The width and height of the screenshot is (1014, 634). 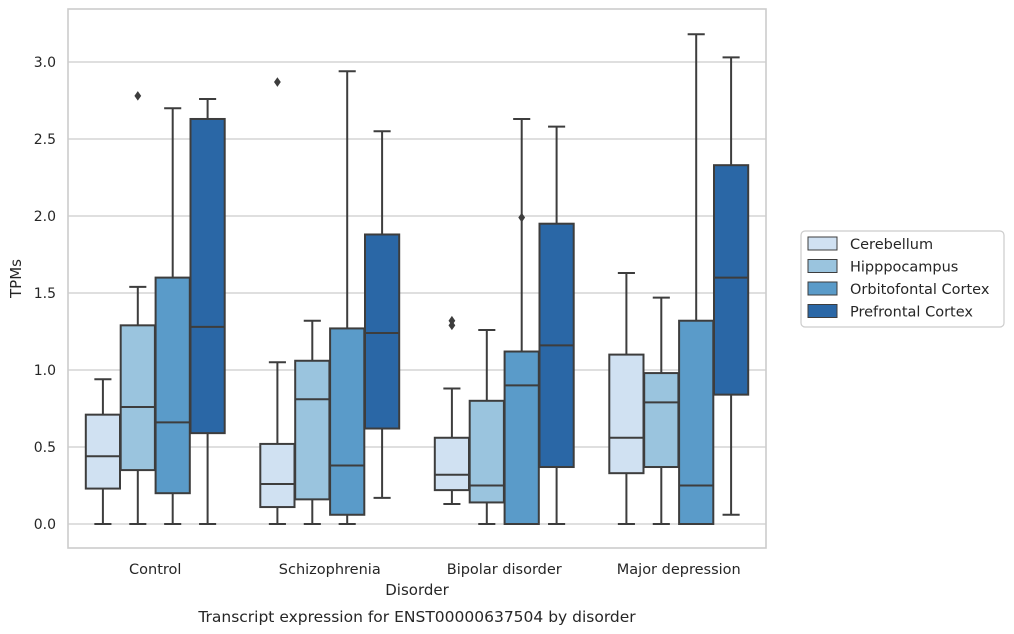 I want to click on y-tick-labels: 0.0 0.5 1.0 1.5 2.0 2.5 3.0, so click(x=45, y=294).